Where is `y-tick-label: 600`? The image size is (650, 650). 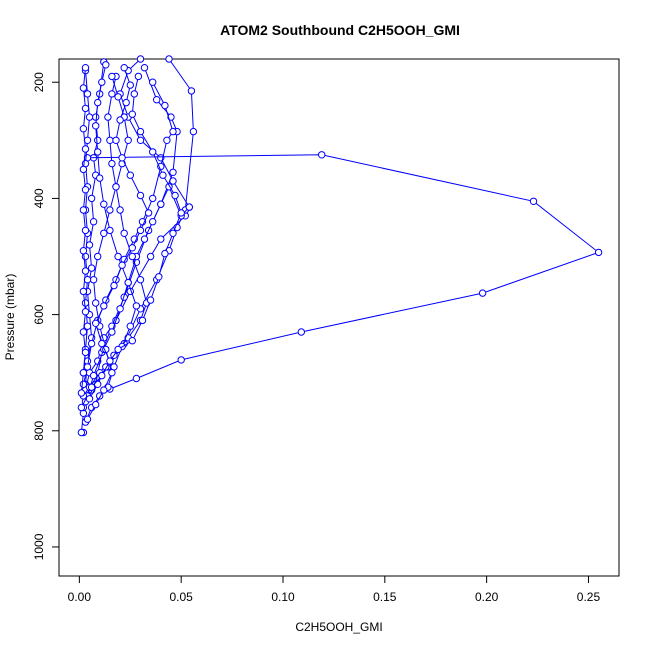
y-tick-label: 600 is located at coordinates (39, 314).